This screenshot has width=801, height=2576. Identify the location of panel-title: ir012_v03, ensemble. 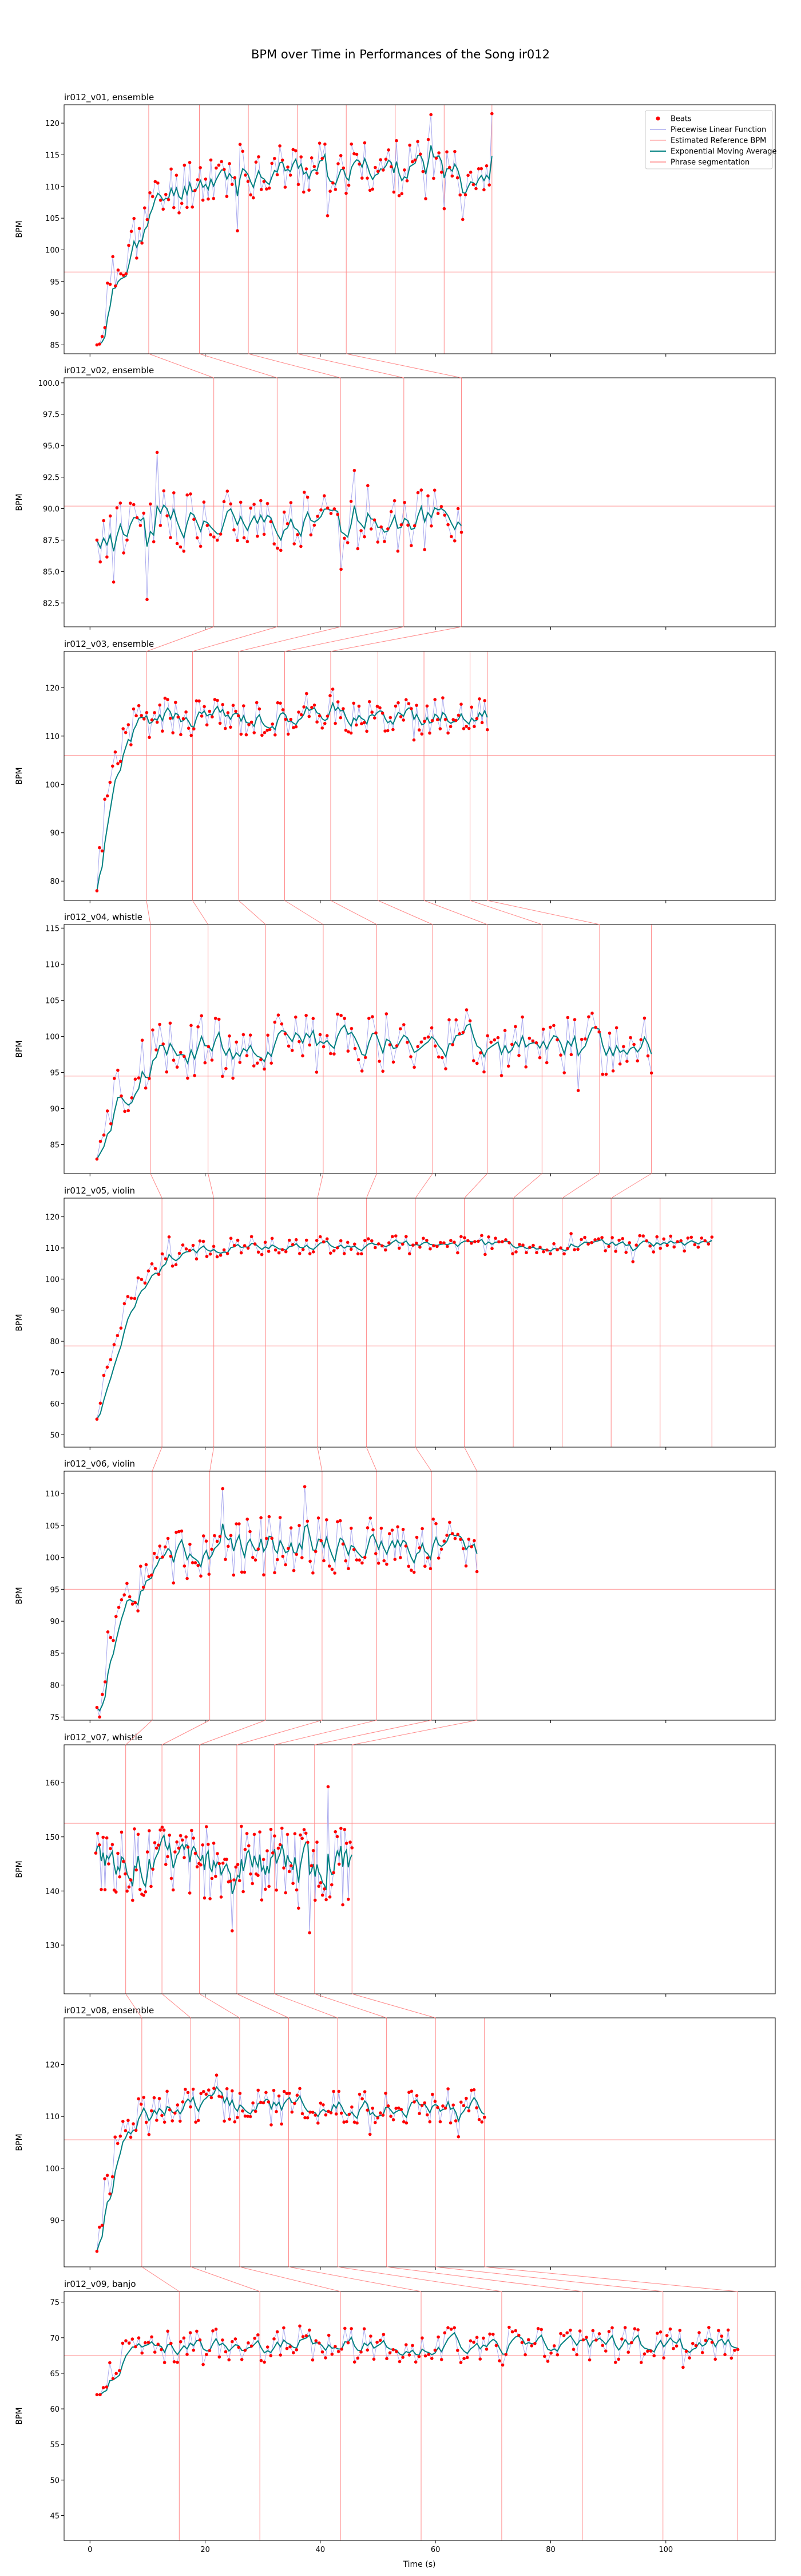
(109, 644).